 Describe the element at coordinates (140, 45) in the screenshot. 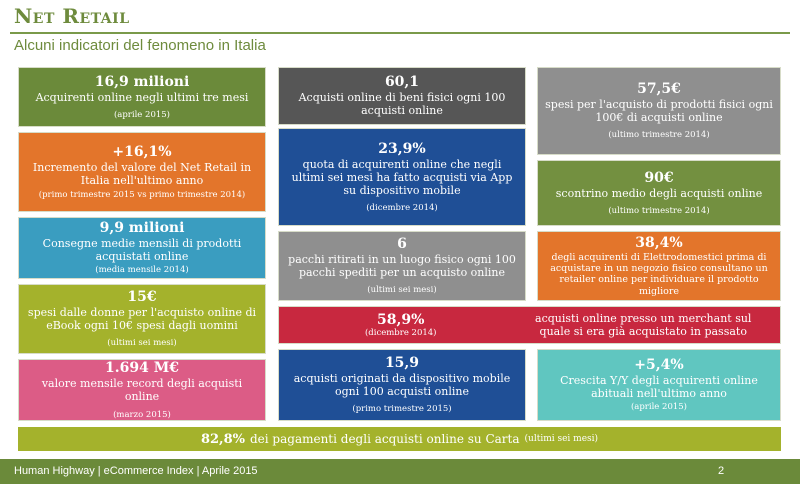

I see `page-subtitle: Alcuni indicatori del fenomeno in Italia` at that location.